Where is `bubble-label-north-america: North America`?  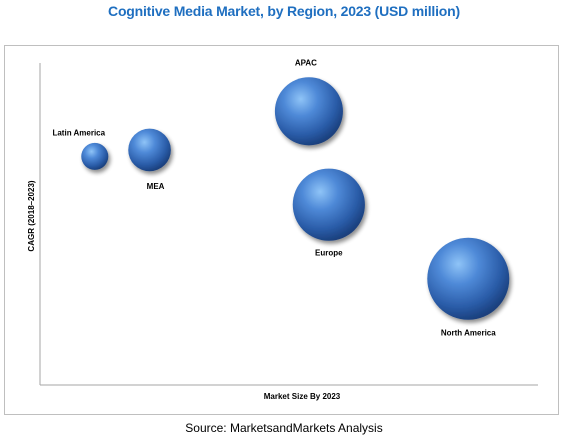 bubble-label-north-america: North America is located at coordinates (468, 333).